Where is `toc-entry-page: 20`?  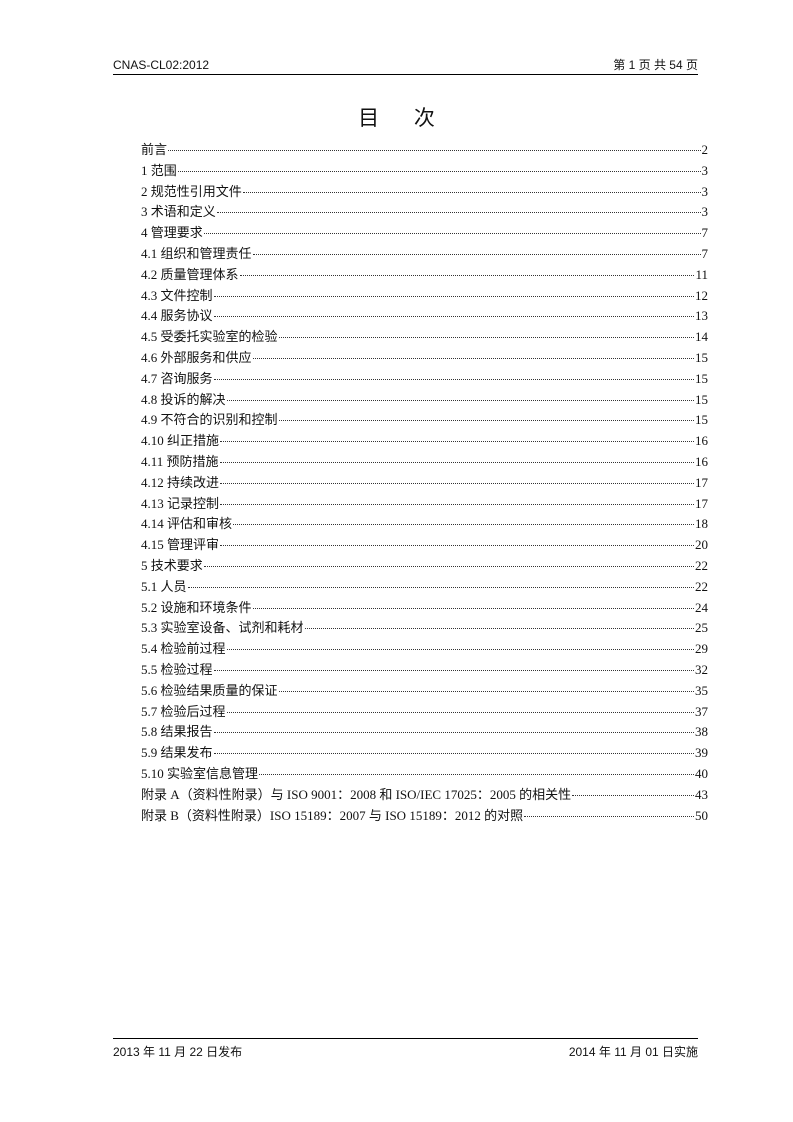 toc-entry-page: 20 is located at coordinates (701, 545).